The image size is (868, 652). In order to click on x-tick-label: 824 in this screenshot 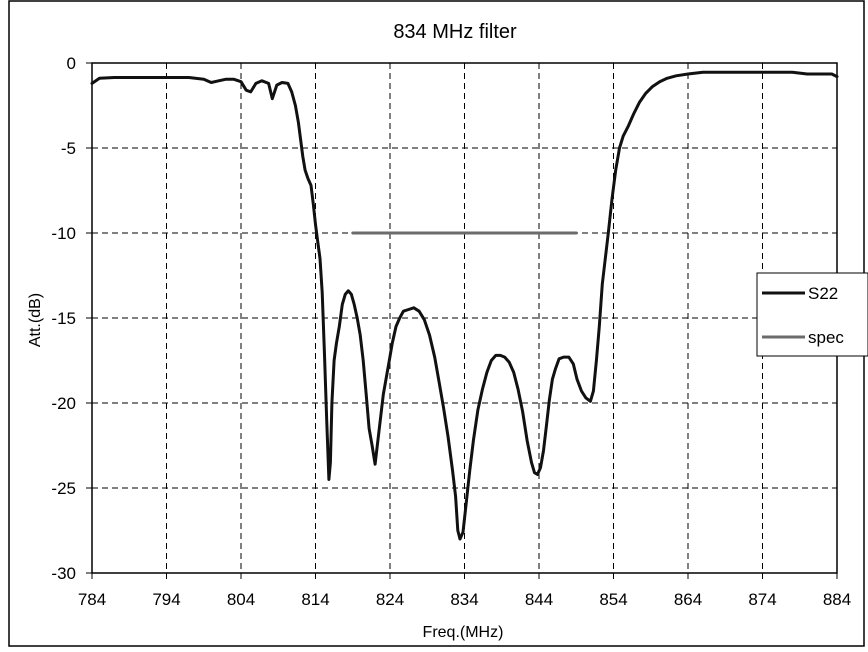, I will do `click(390, 599)`.